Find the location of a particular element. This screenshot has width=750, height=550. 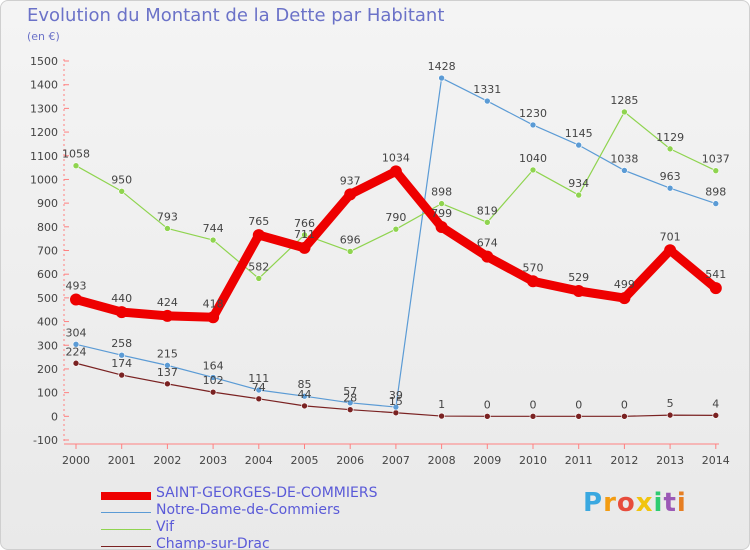

data-label-2: 1037 is located at coordinates (716, 159).